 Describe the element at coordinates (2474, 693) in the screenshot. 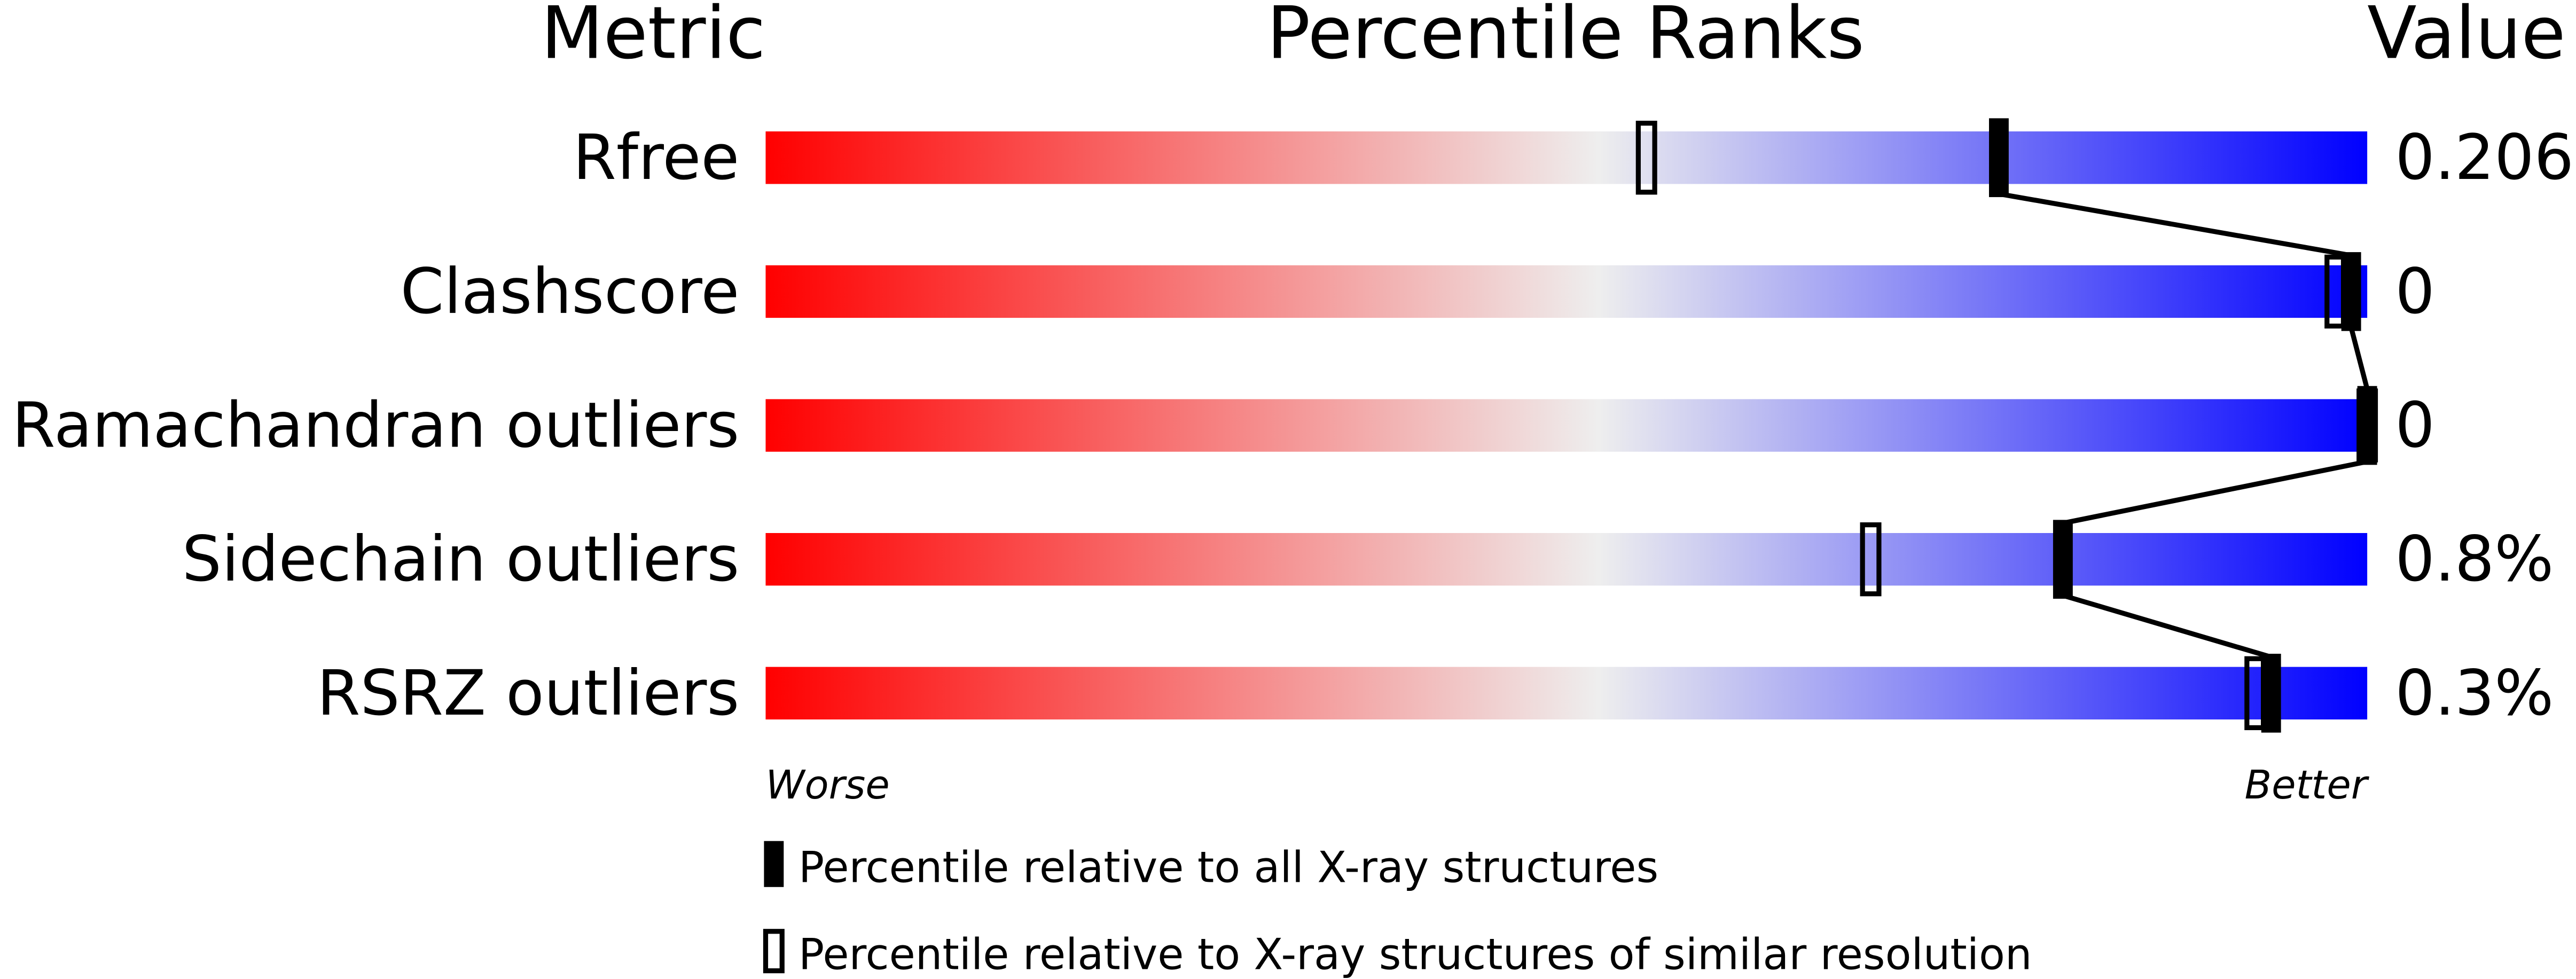

I see `metric-value: 0.3%` at that location.